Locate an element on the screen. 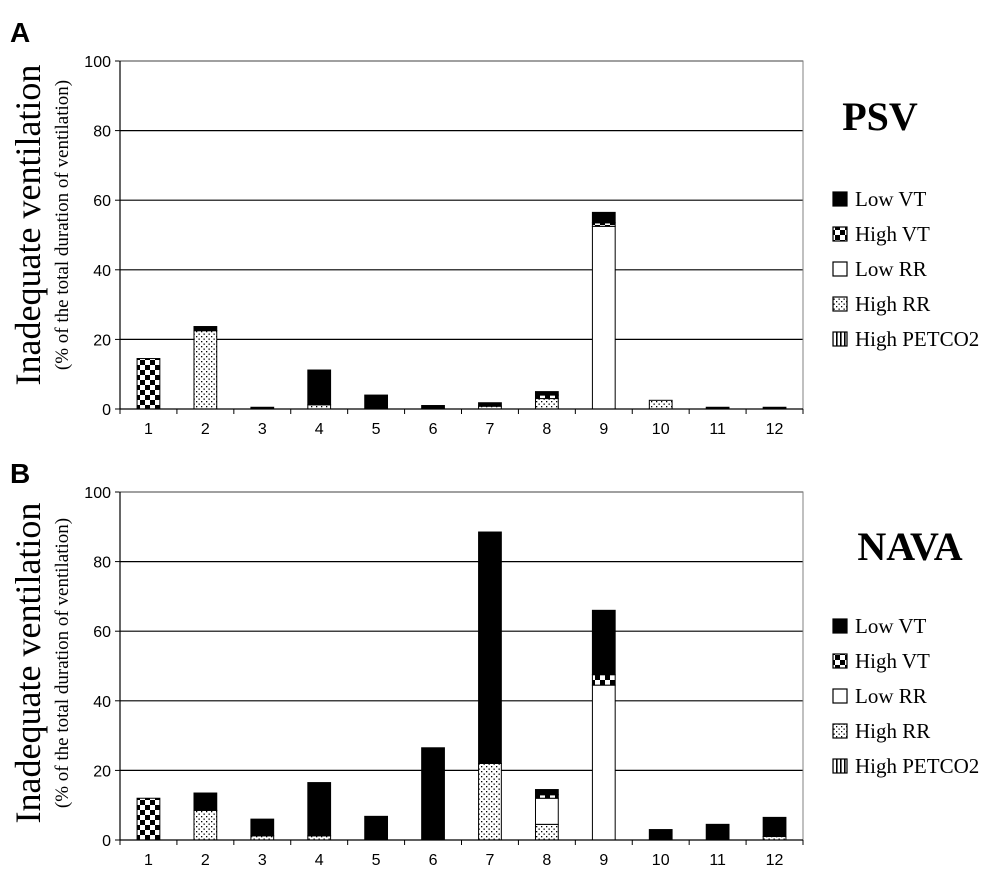 The image size is (992, 875). legend-swatch-high-vt is located at coordinates (840, 661).